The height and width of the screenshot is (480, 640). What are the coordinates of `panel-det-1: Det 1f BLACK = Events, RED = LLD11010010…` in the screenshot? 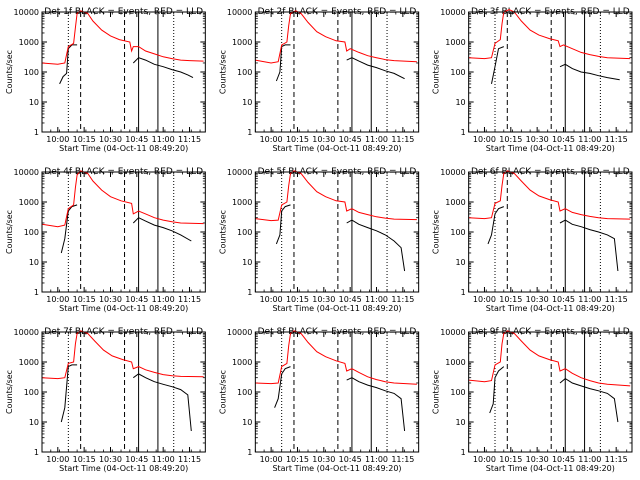 It's located at (105, 80).